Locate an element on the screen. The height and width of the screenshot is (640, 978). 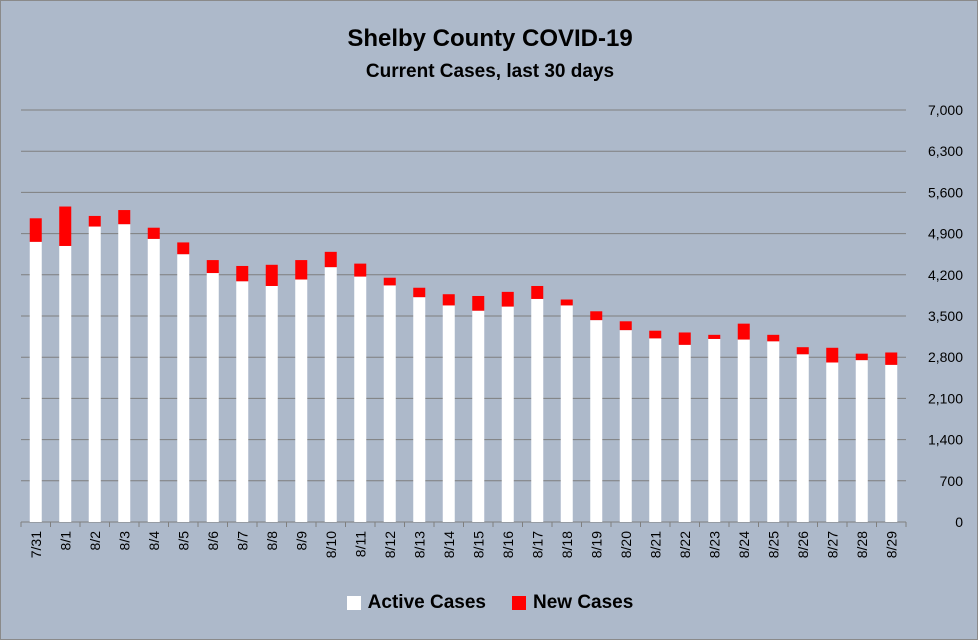
x-tick-label: 8/4 is located at coordinates (154, 541).